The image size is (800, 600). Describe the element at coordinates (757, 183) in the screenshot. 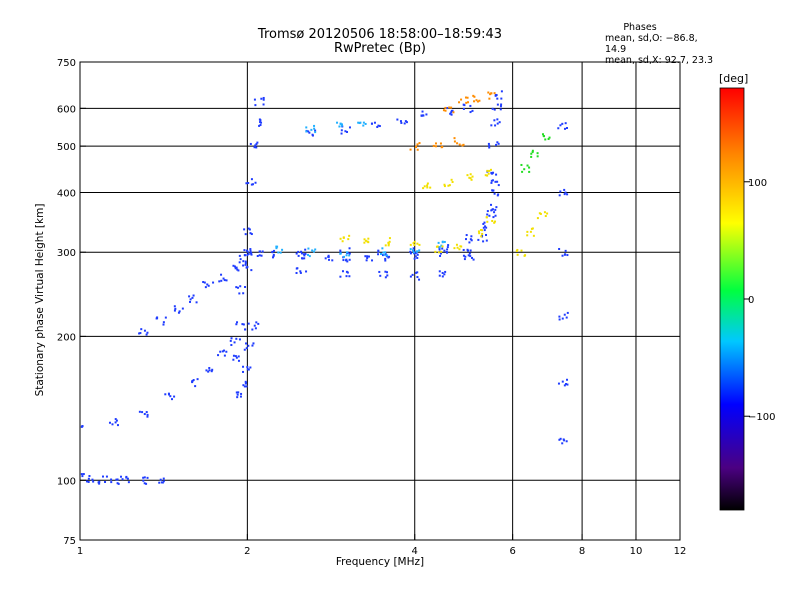

I see `colorbar-tick-label: 100` at that location.